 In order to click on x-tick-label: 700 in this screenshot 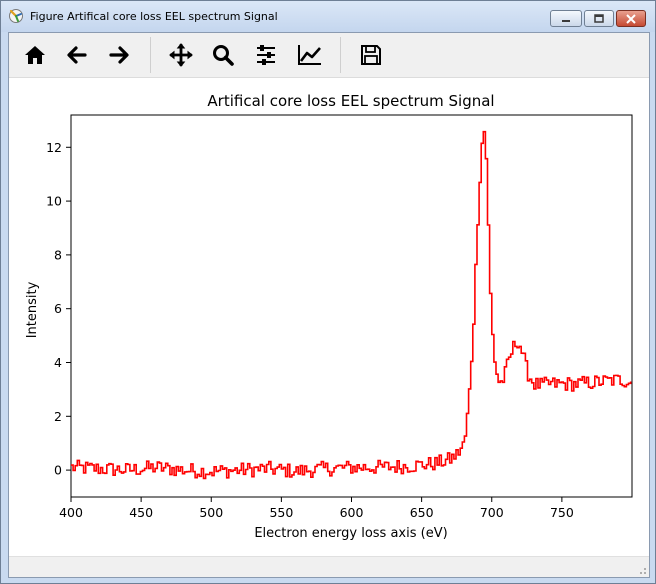, I will do `click(492, 512)`.